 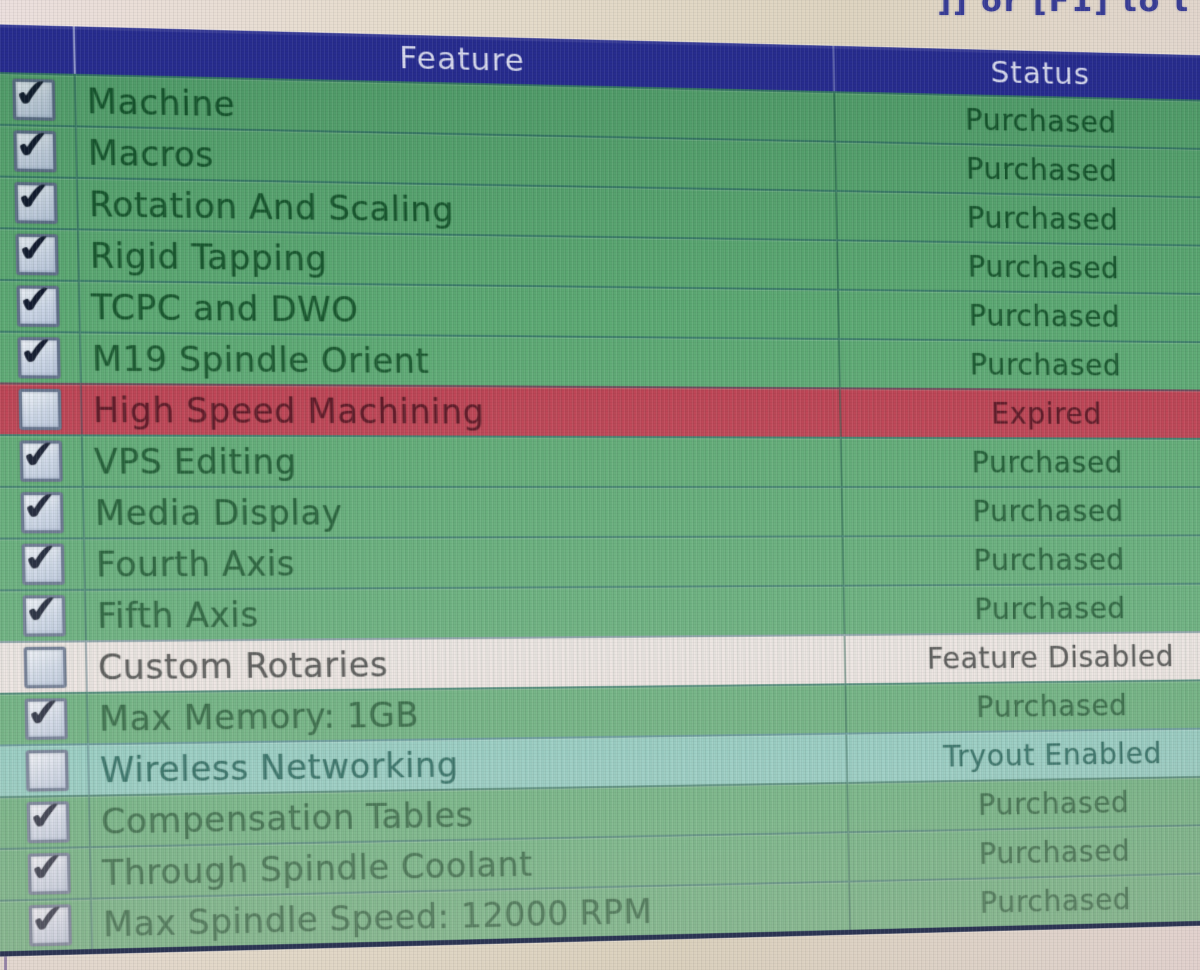 I want to click on feature-label: Fourth Axis, so click(x=195, y=564).